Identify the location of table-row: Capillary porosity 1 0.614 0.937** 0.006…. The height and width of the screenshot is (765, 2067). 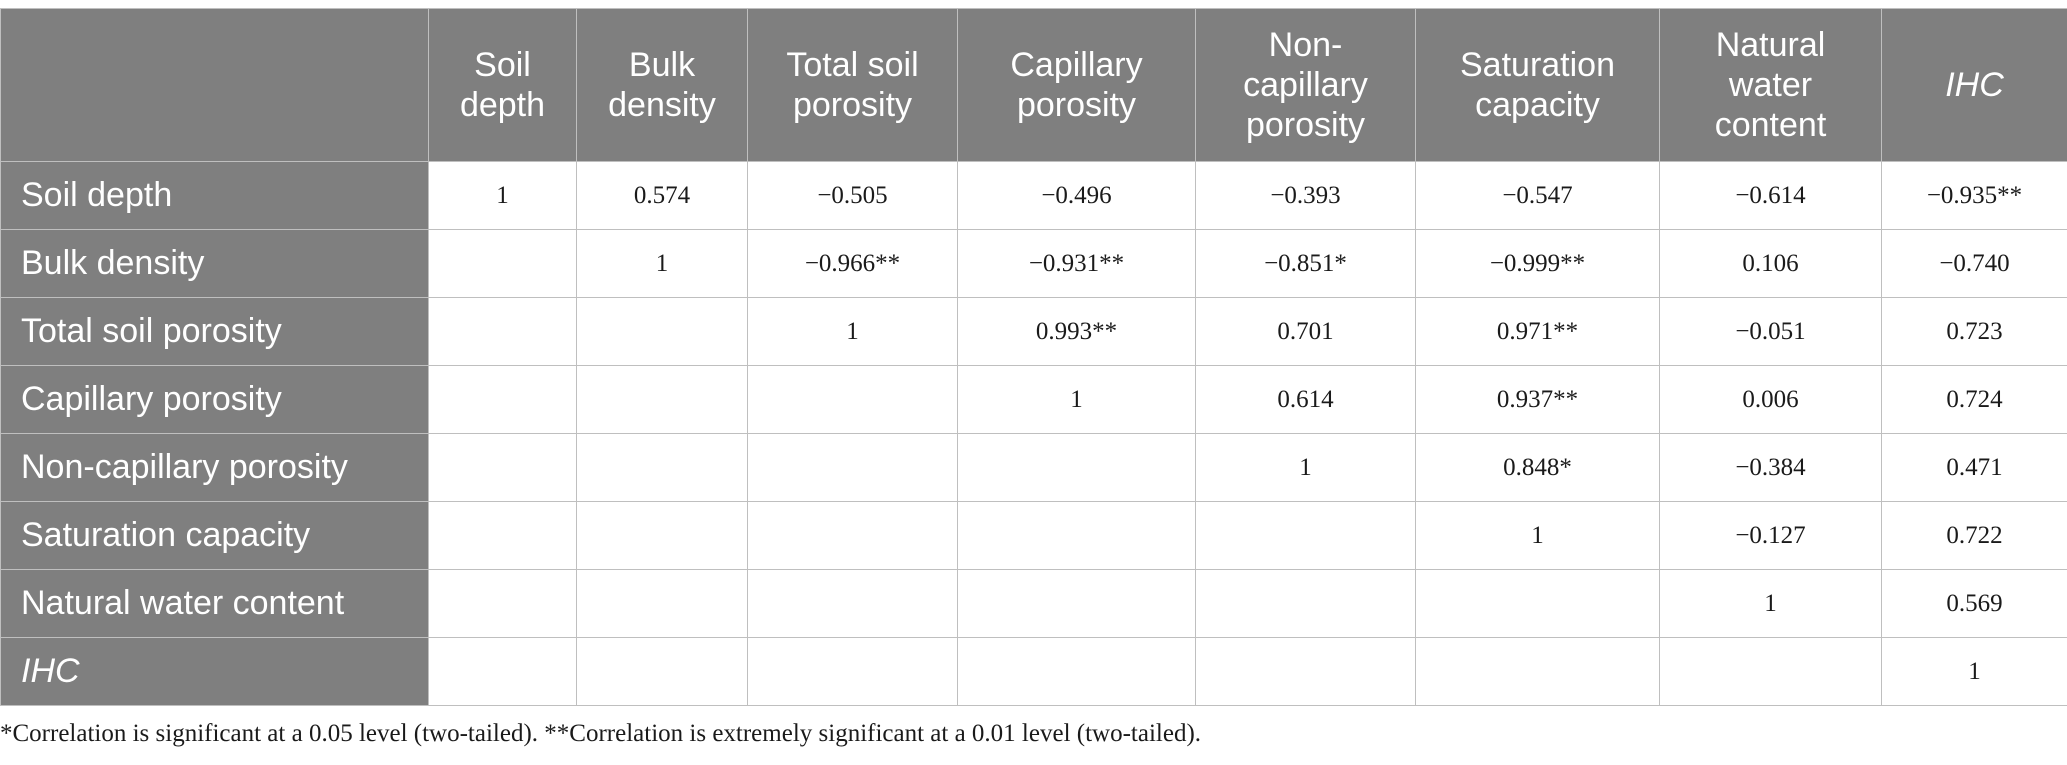
(1033, 399).